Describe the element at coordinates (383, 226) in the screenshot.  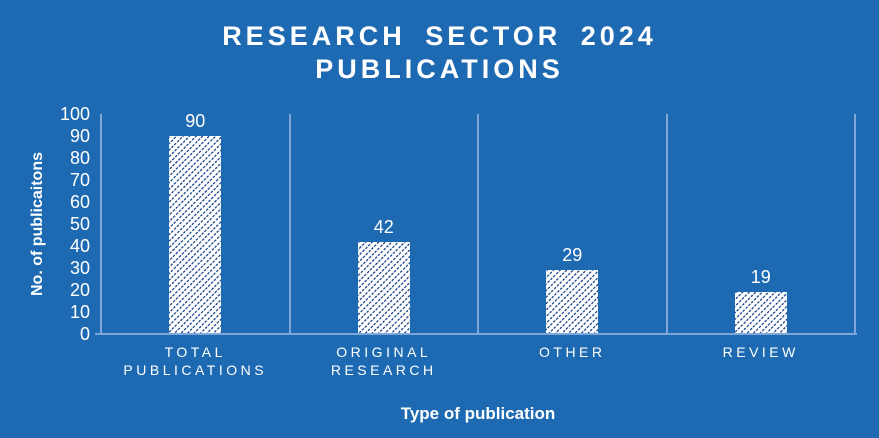
I see `bar-value-label: 42` at that location.